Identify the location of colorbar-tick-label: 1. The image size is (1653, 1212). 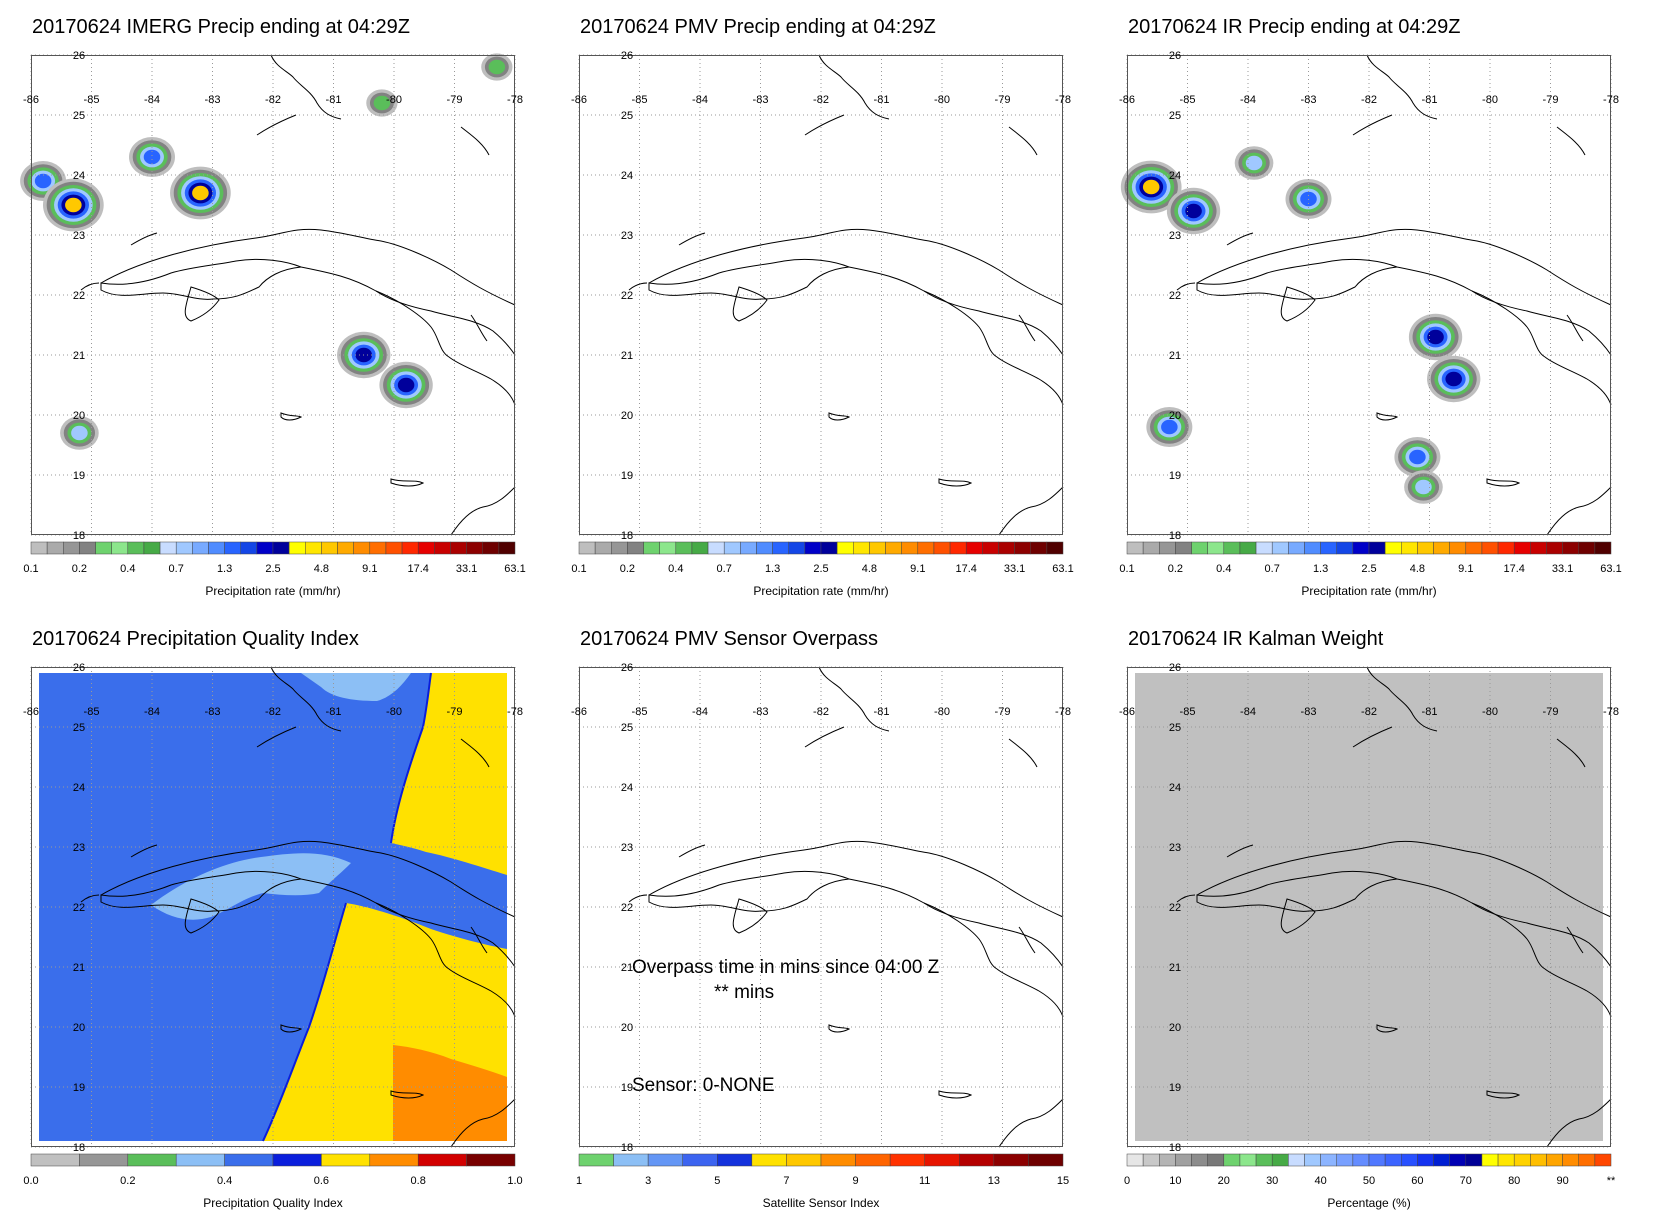
(579, 1181).